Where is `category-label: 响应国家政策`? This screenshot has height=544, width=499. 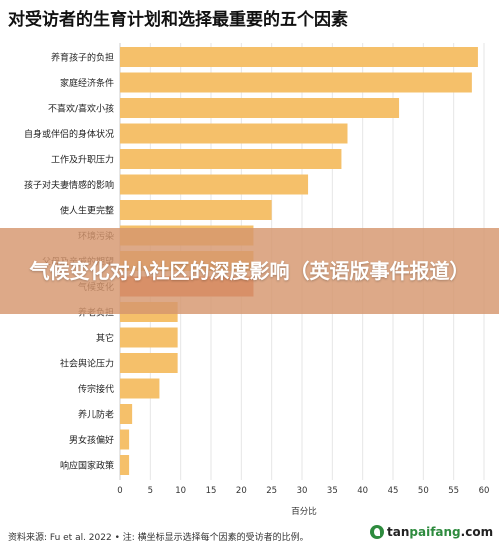 category-label: 响应国家政策 is located at coordinates (87, 466).